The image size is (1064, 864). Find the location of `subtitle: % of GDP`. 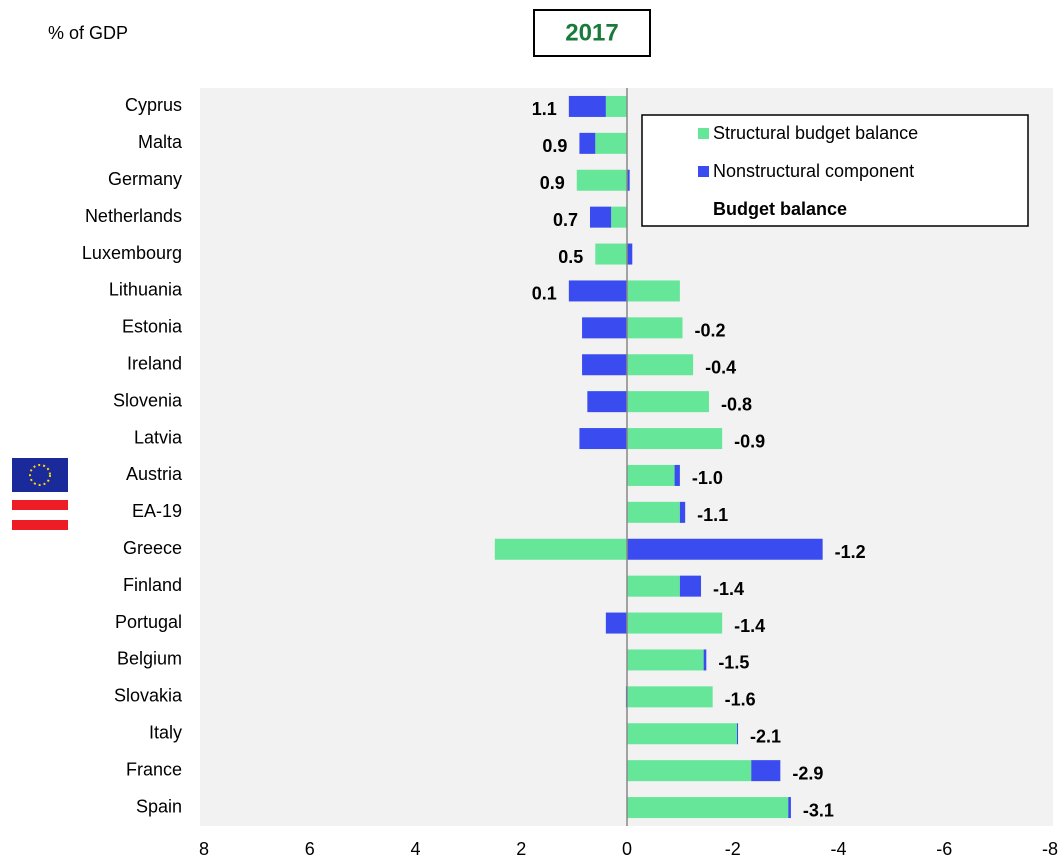

subtitle: % of GDP is located at coordinates (88, 33).